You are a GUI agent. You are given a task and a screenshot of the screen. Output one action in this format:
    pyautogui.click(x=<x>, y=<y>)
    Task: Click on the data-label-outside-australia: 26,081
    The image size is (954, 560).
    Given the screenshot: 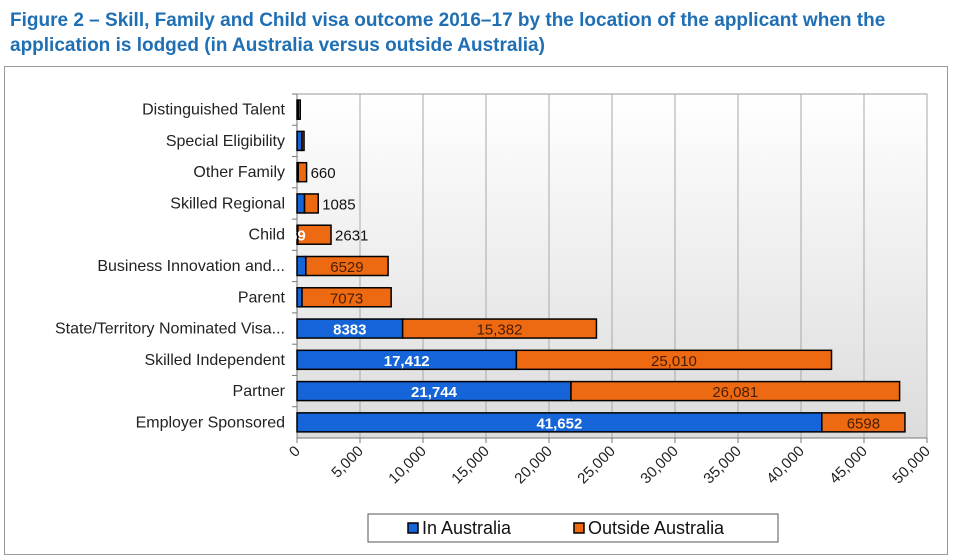 What is the action you would take?
    pyautogui.click(x=735, y=392)
    